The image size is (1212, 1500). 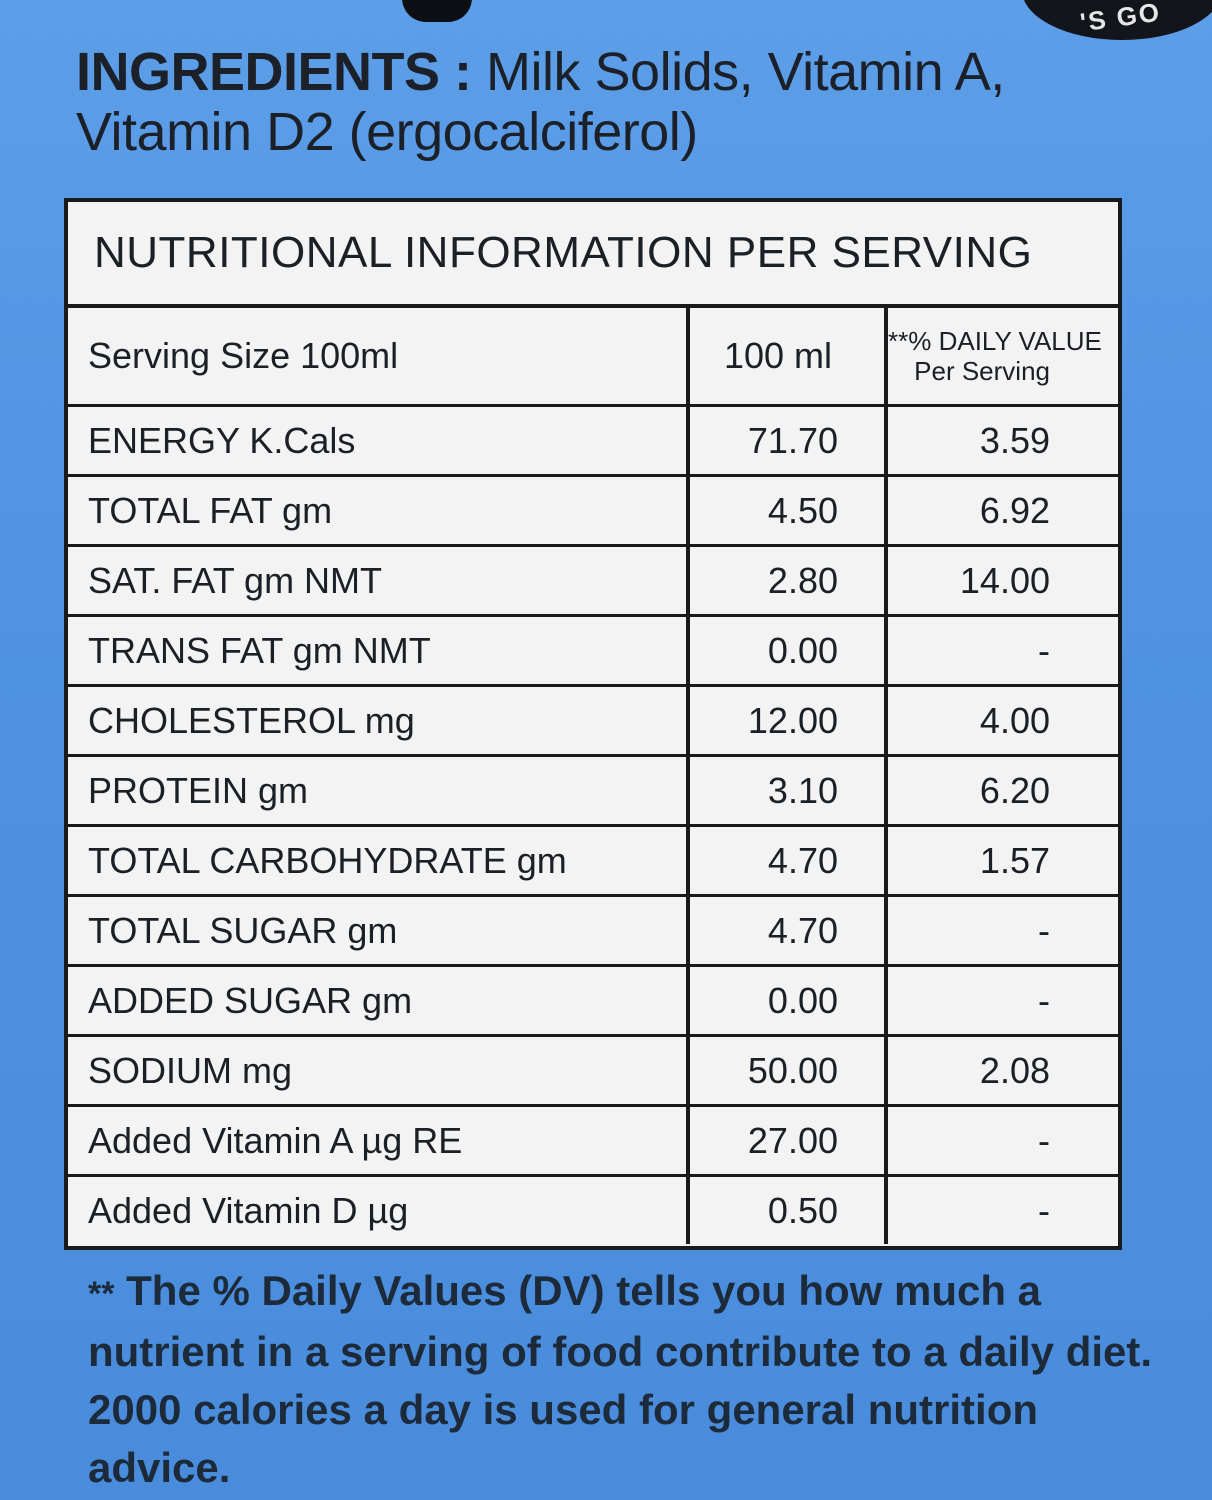 What do you see at coordinates (788, 510) in the screenshot?
I see `nutrient-amount: 4.50` at bounding box center [788, 510].